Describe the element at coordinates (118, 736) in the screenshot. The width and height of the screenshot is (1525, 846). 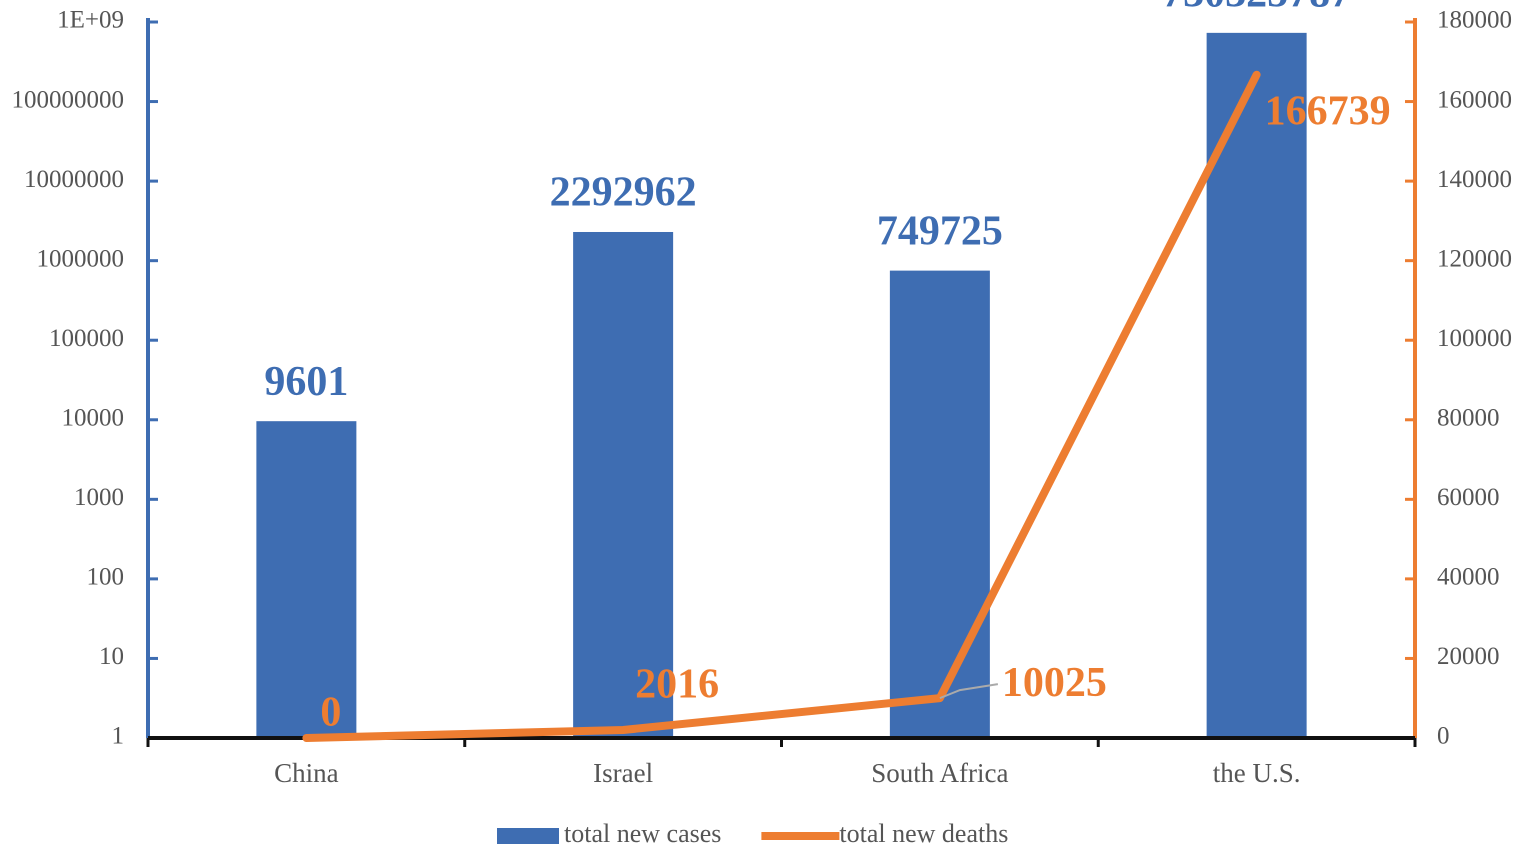
I see `y-tick-label: 1` at that location.